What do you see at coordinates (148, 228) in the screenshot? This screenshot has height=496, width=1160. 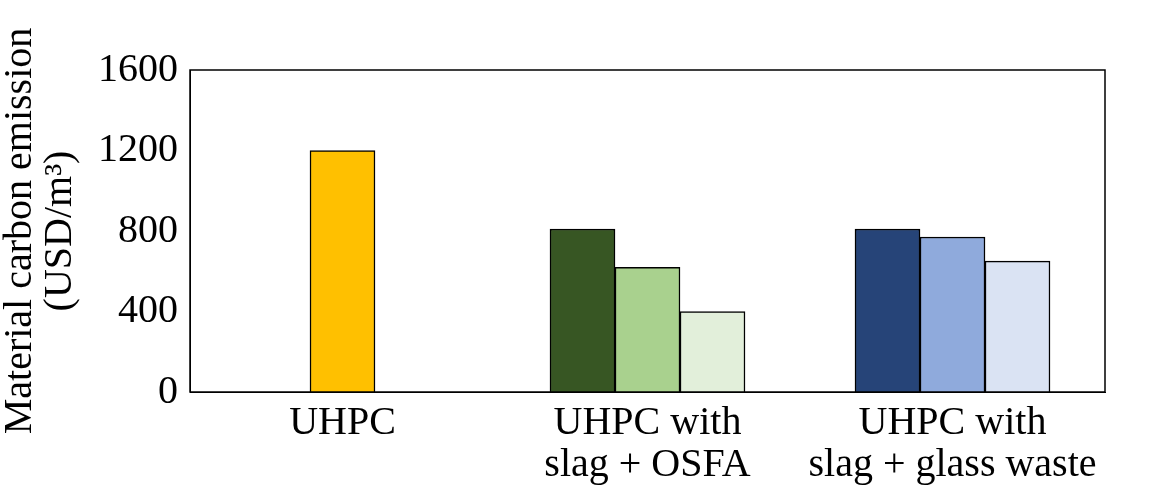 I see `y-tick-label: 800` at bounding box center [148, 228].